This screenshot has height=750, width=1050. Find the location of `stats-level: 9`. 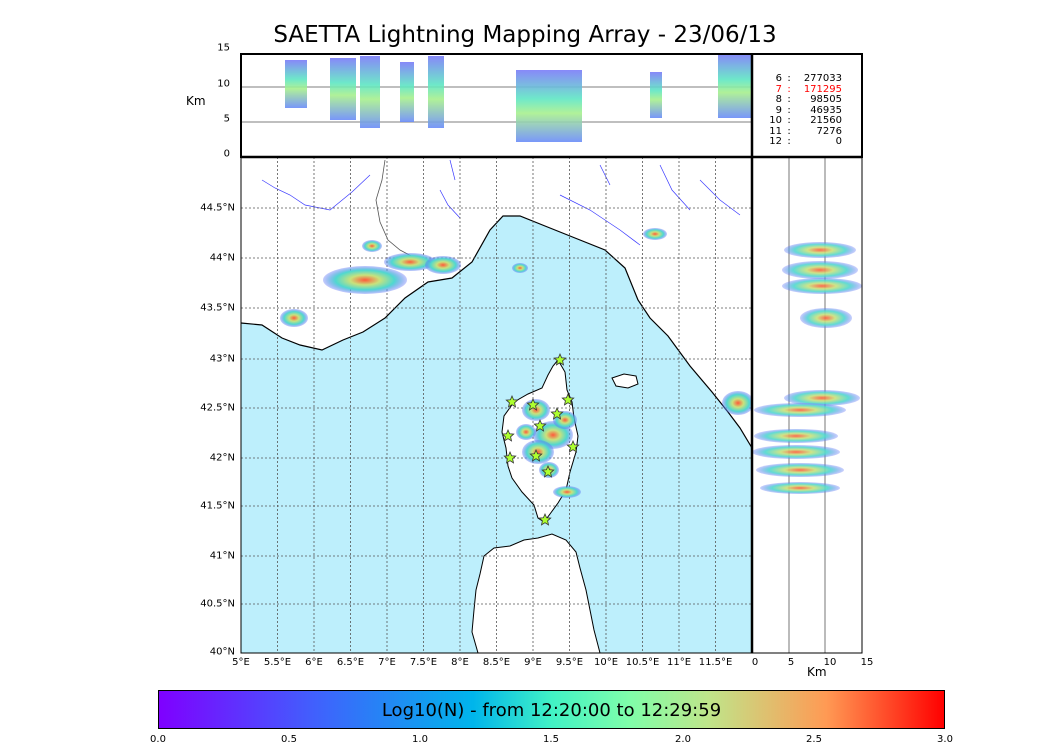

stats-level: 9 is located at coordinates (778, 110).